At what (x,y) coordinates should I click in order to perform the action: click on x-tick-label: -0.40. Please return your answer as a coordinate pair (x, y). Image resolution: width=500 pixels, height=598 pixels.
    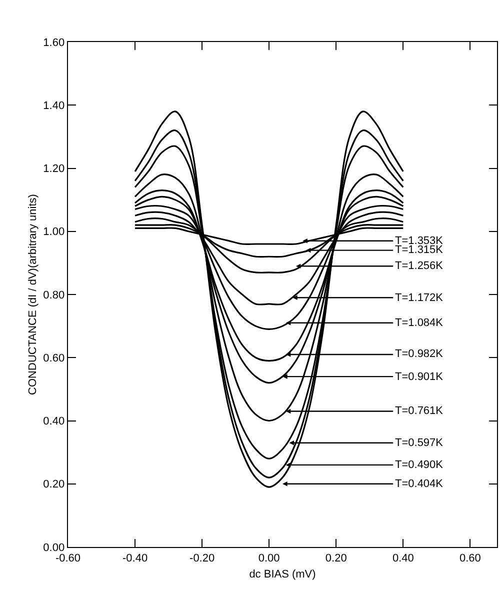
    Looking at the image, I should click on (135, 558).